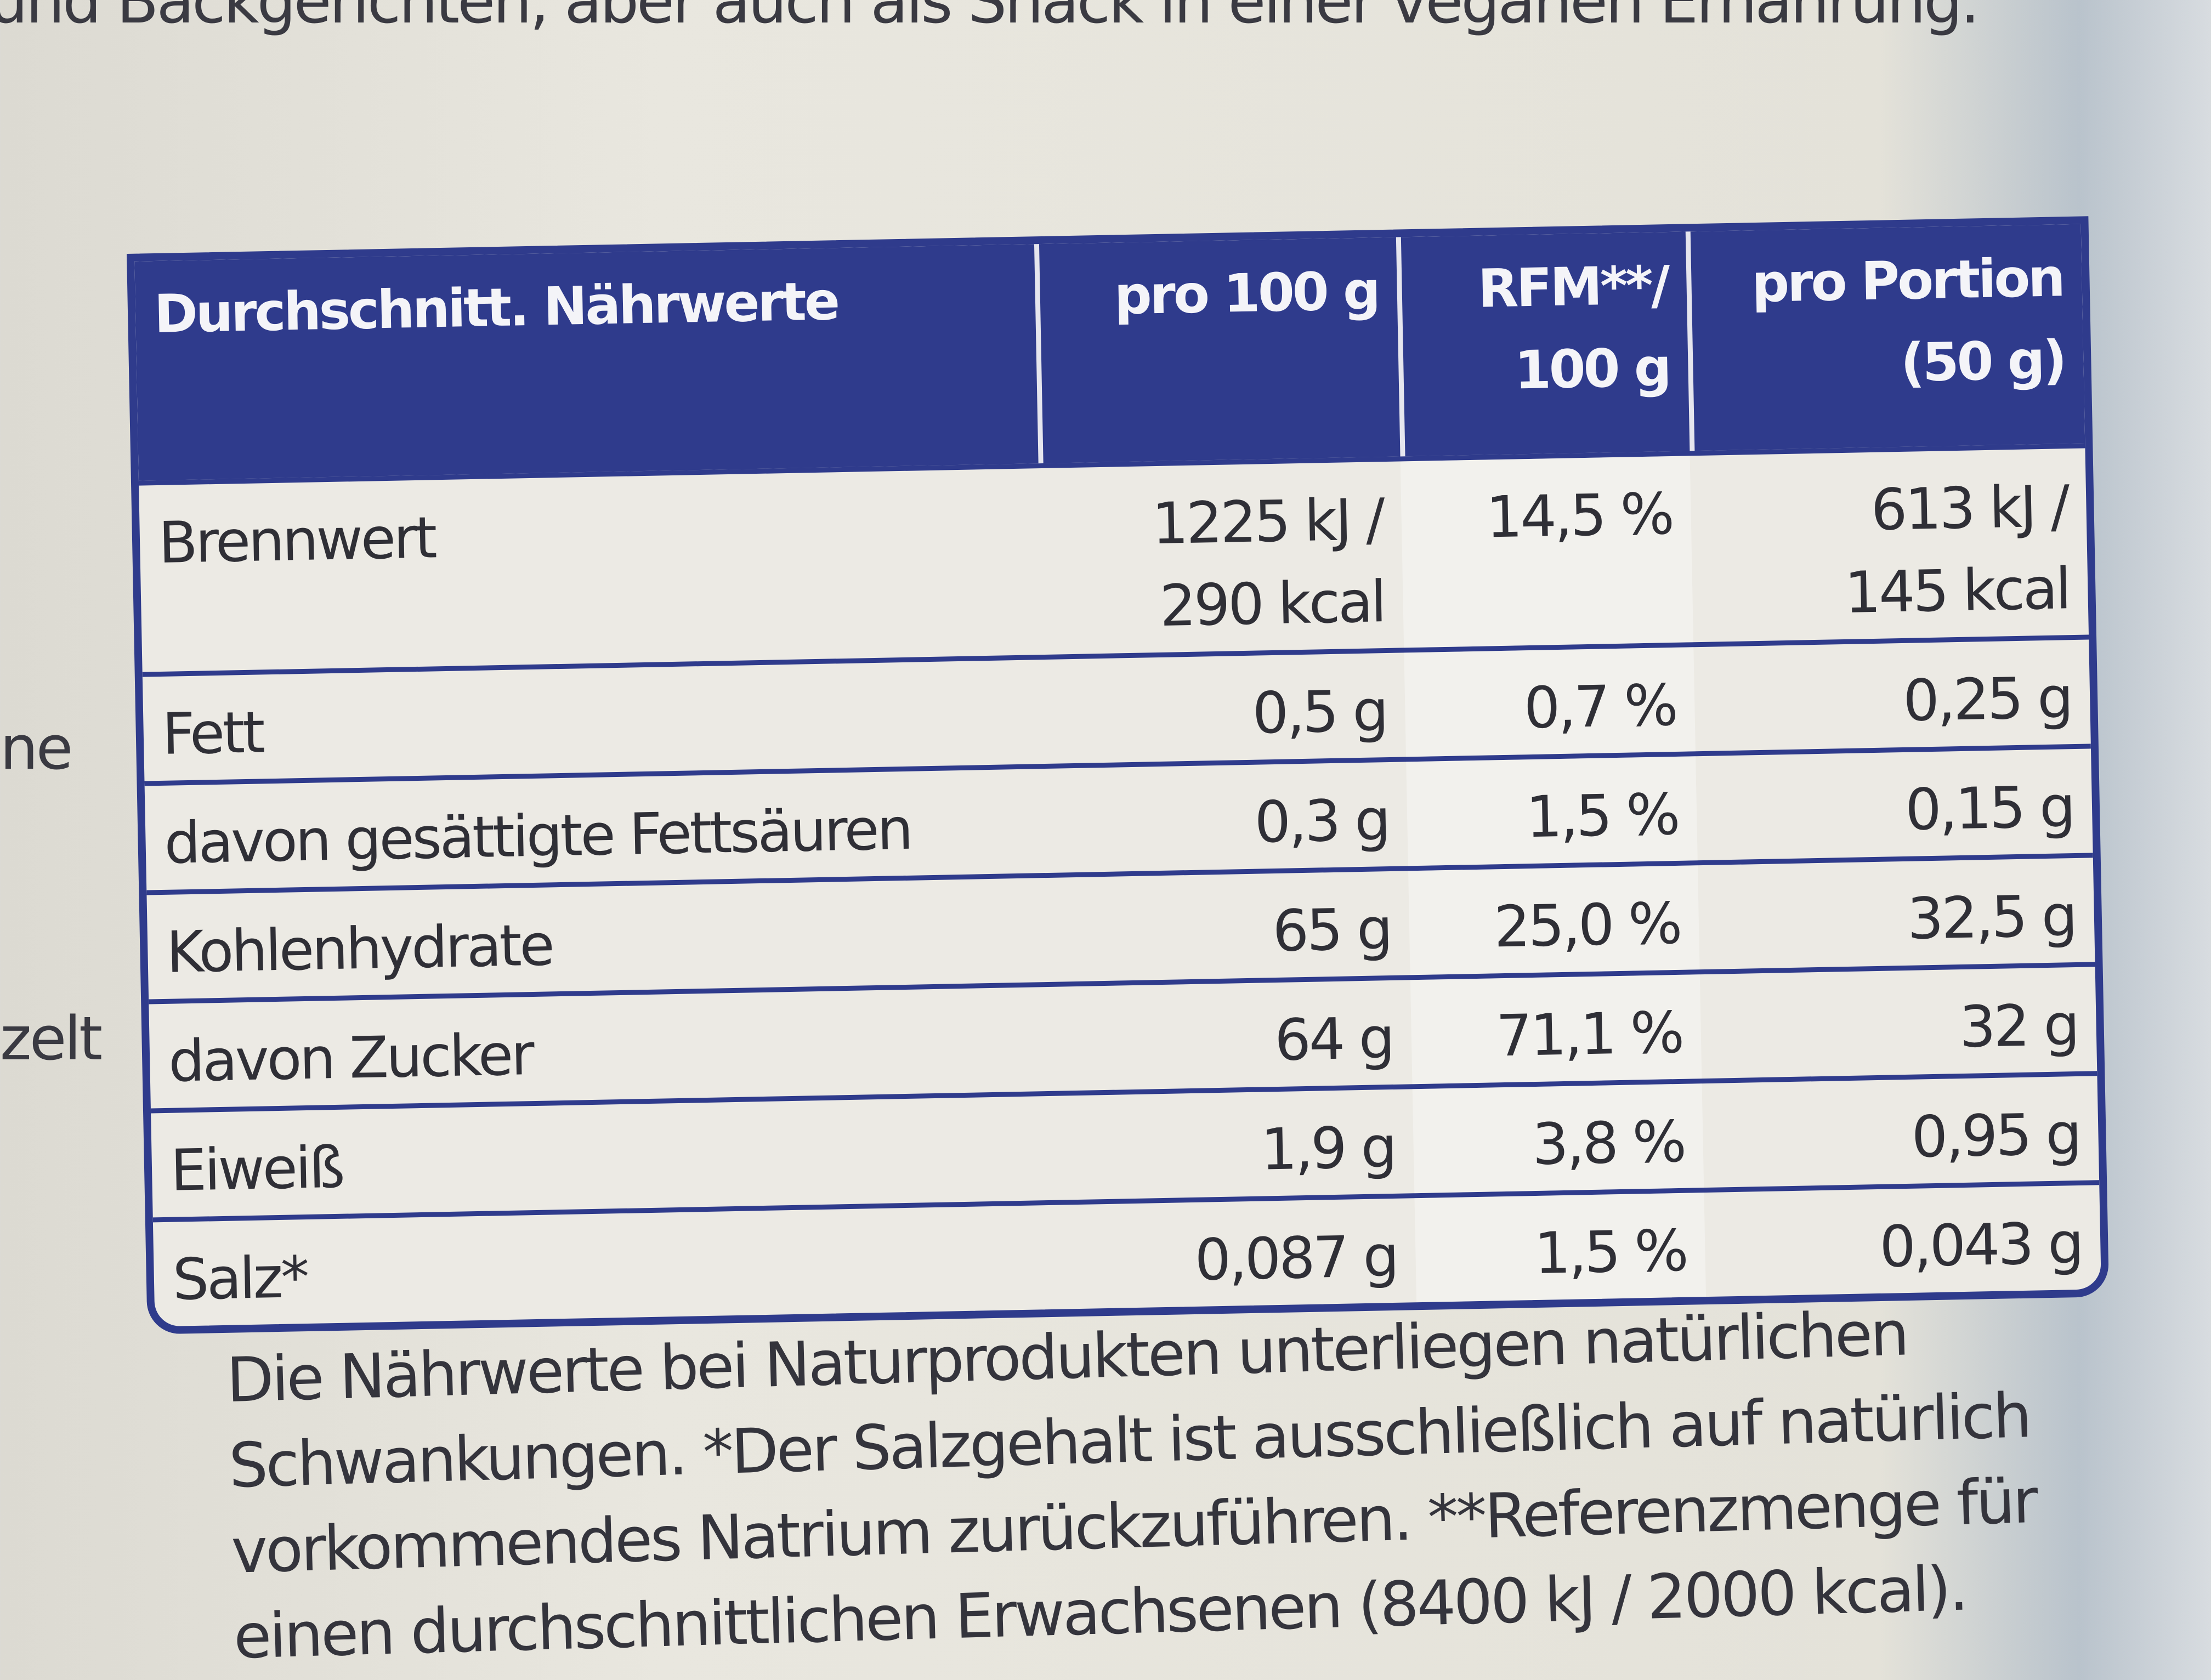  Describe the element at coordinates (604, 1265) in the screenshot. I see `table-cell: Salz*` at that location.